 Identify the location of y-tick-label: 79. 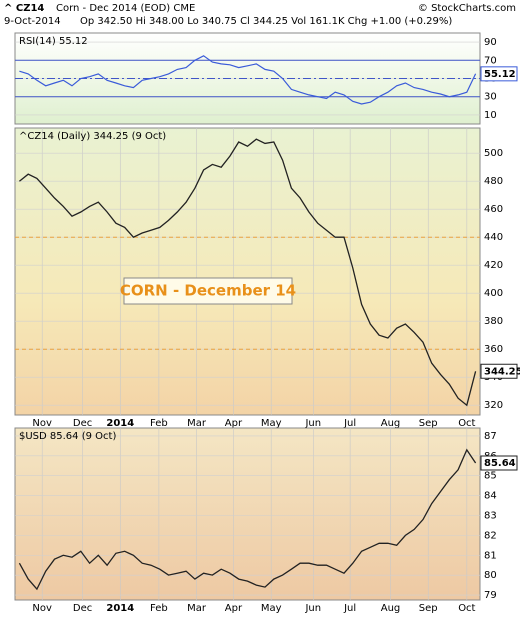
(490, 595).